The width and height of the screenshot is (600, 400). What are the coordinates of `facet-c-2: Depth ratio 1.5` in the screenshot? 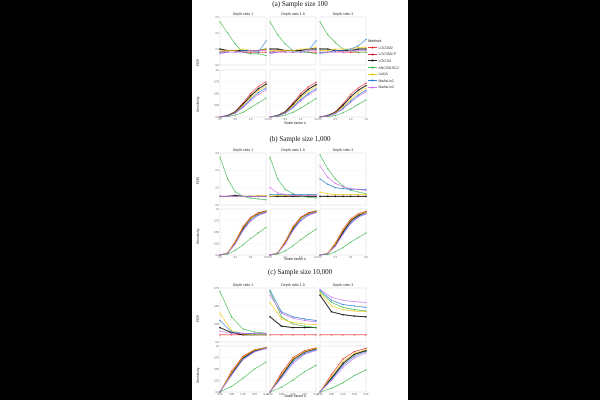 It's located at (293, 285).